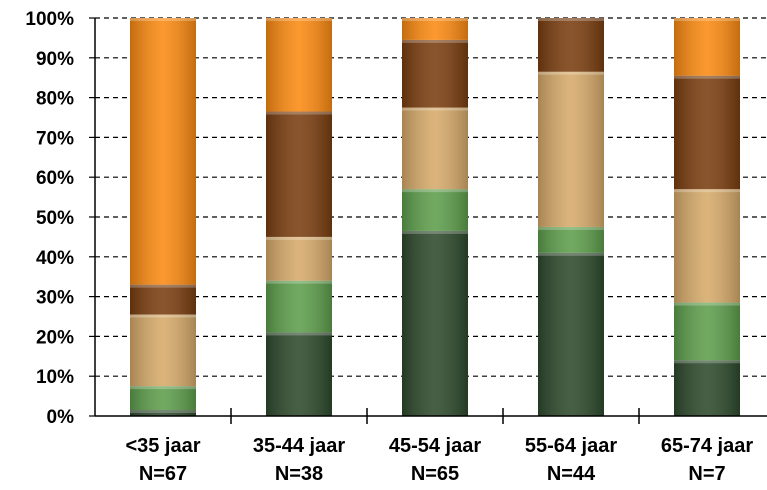 The image size is (767, 490). I want to click on x-category-count: N=67, so click(163, 474).